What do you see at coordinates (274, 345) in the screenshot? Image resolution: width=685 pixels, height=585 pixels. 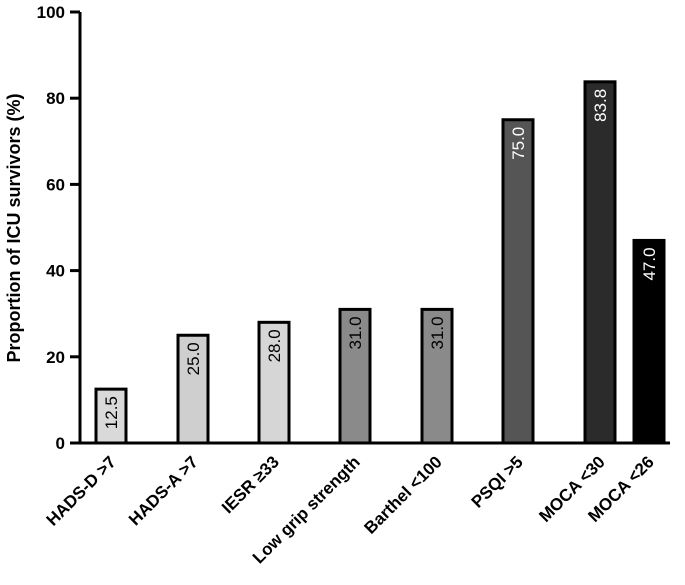 I see `bar-value-label: 28.0` at bounding box center [274, 345].